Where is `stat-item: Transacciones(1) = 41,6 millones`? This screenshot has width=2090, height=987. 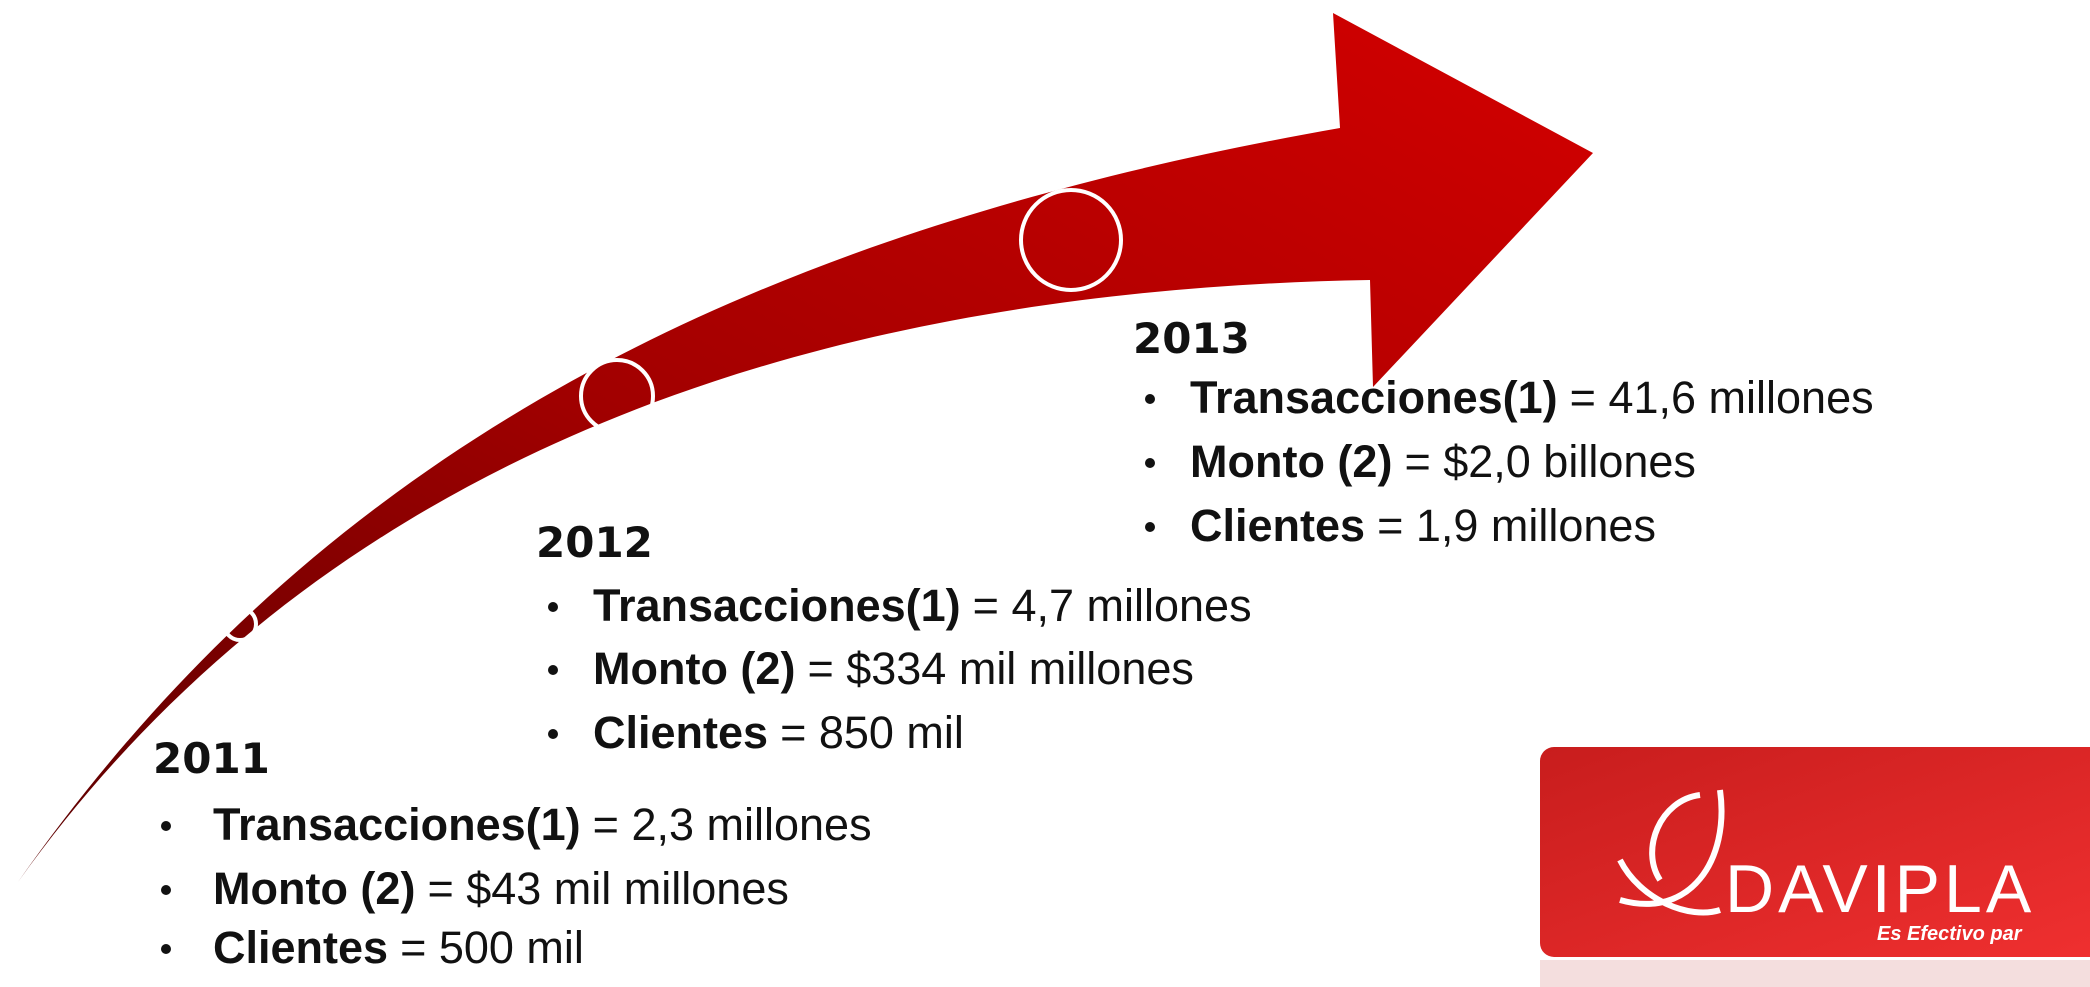
stat-item: Transacciones(1) = 41,6 millones is located at coordinates (1532, 397).